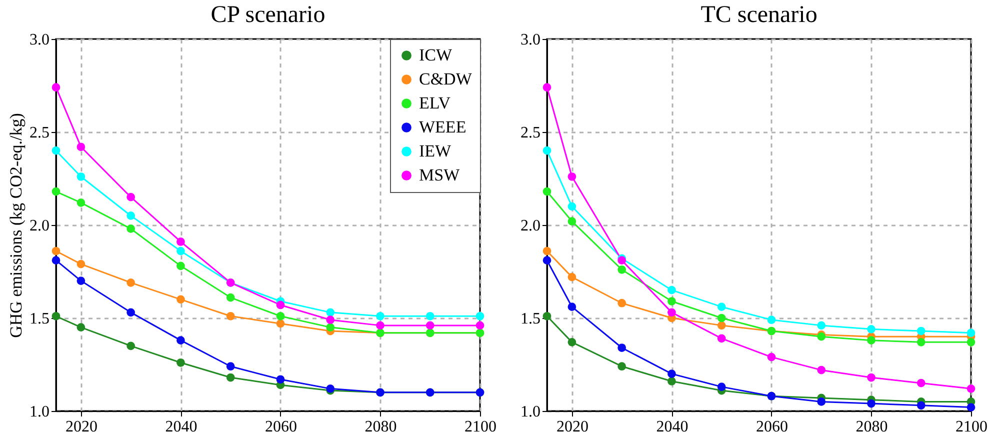 This screenshot has height=435, width=998. Describe the element at coordinates (268, 15) in the screenshot. I see `chart-title: CP scenario` at that location.